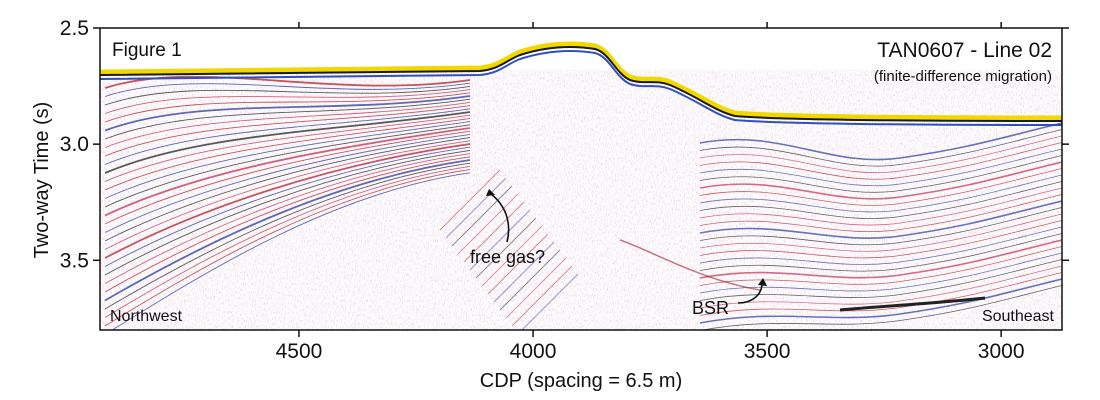 The height and width of the screenshot is (400, 1100). What do you see at coordinates (581, 381) in the screenshot?
I see `x-axis-label: CDP (spacing = 6.5 m)` at bounding box center [581, 381].